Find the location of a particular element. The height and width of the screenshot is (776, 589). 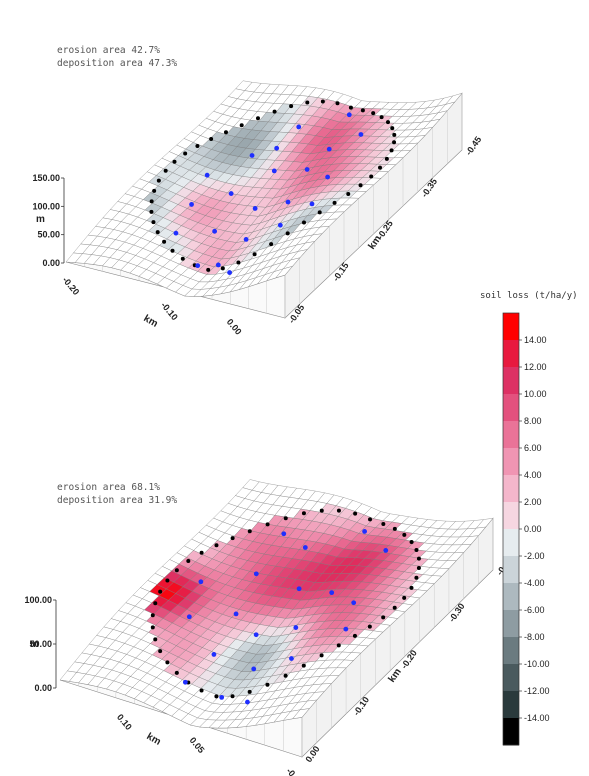

colorbar-tick-label: -2.00 is located at coordinates (534, 556).